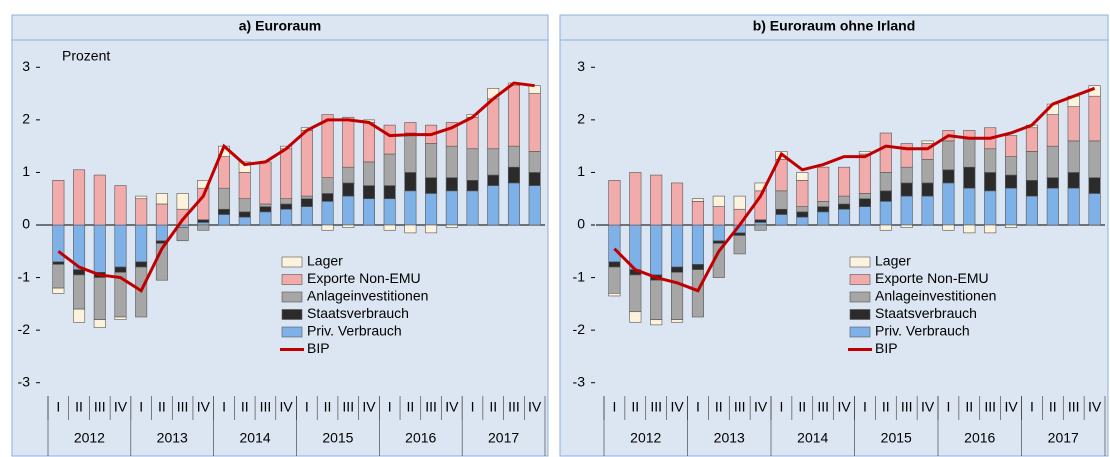 The image size is (1110, 457). I want to click on x-group-label: 2017, so click(503, 438).